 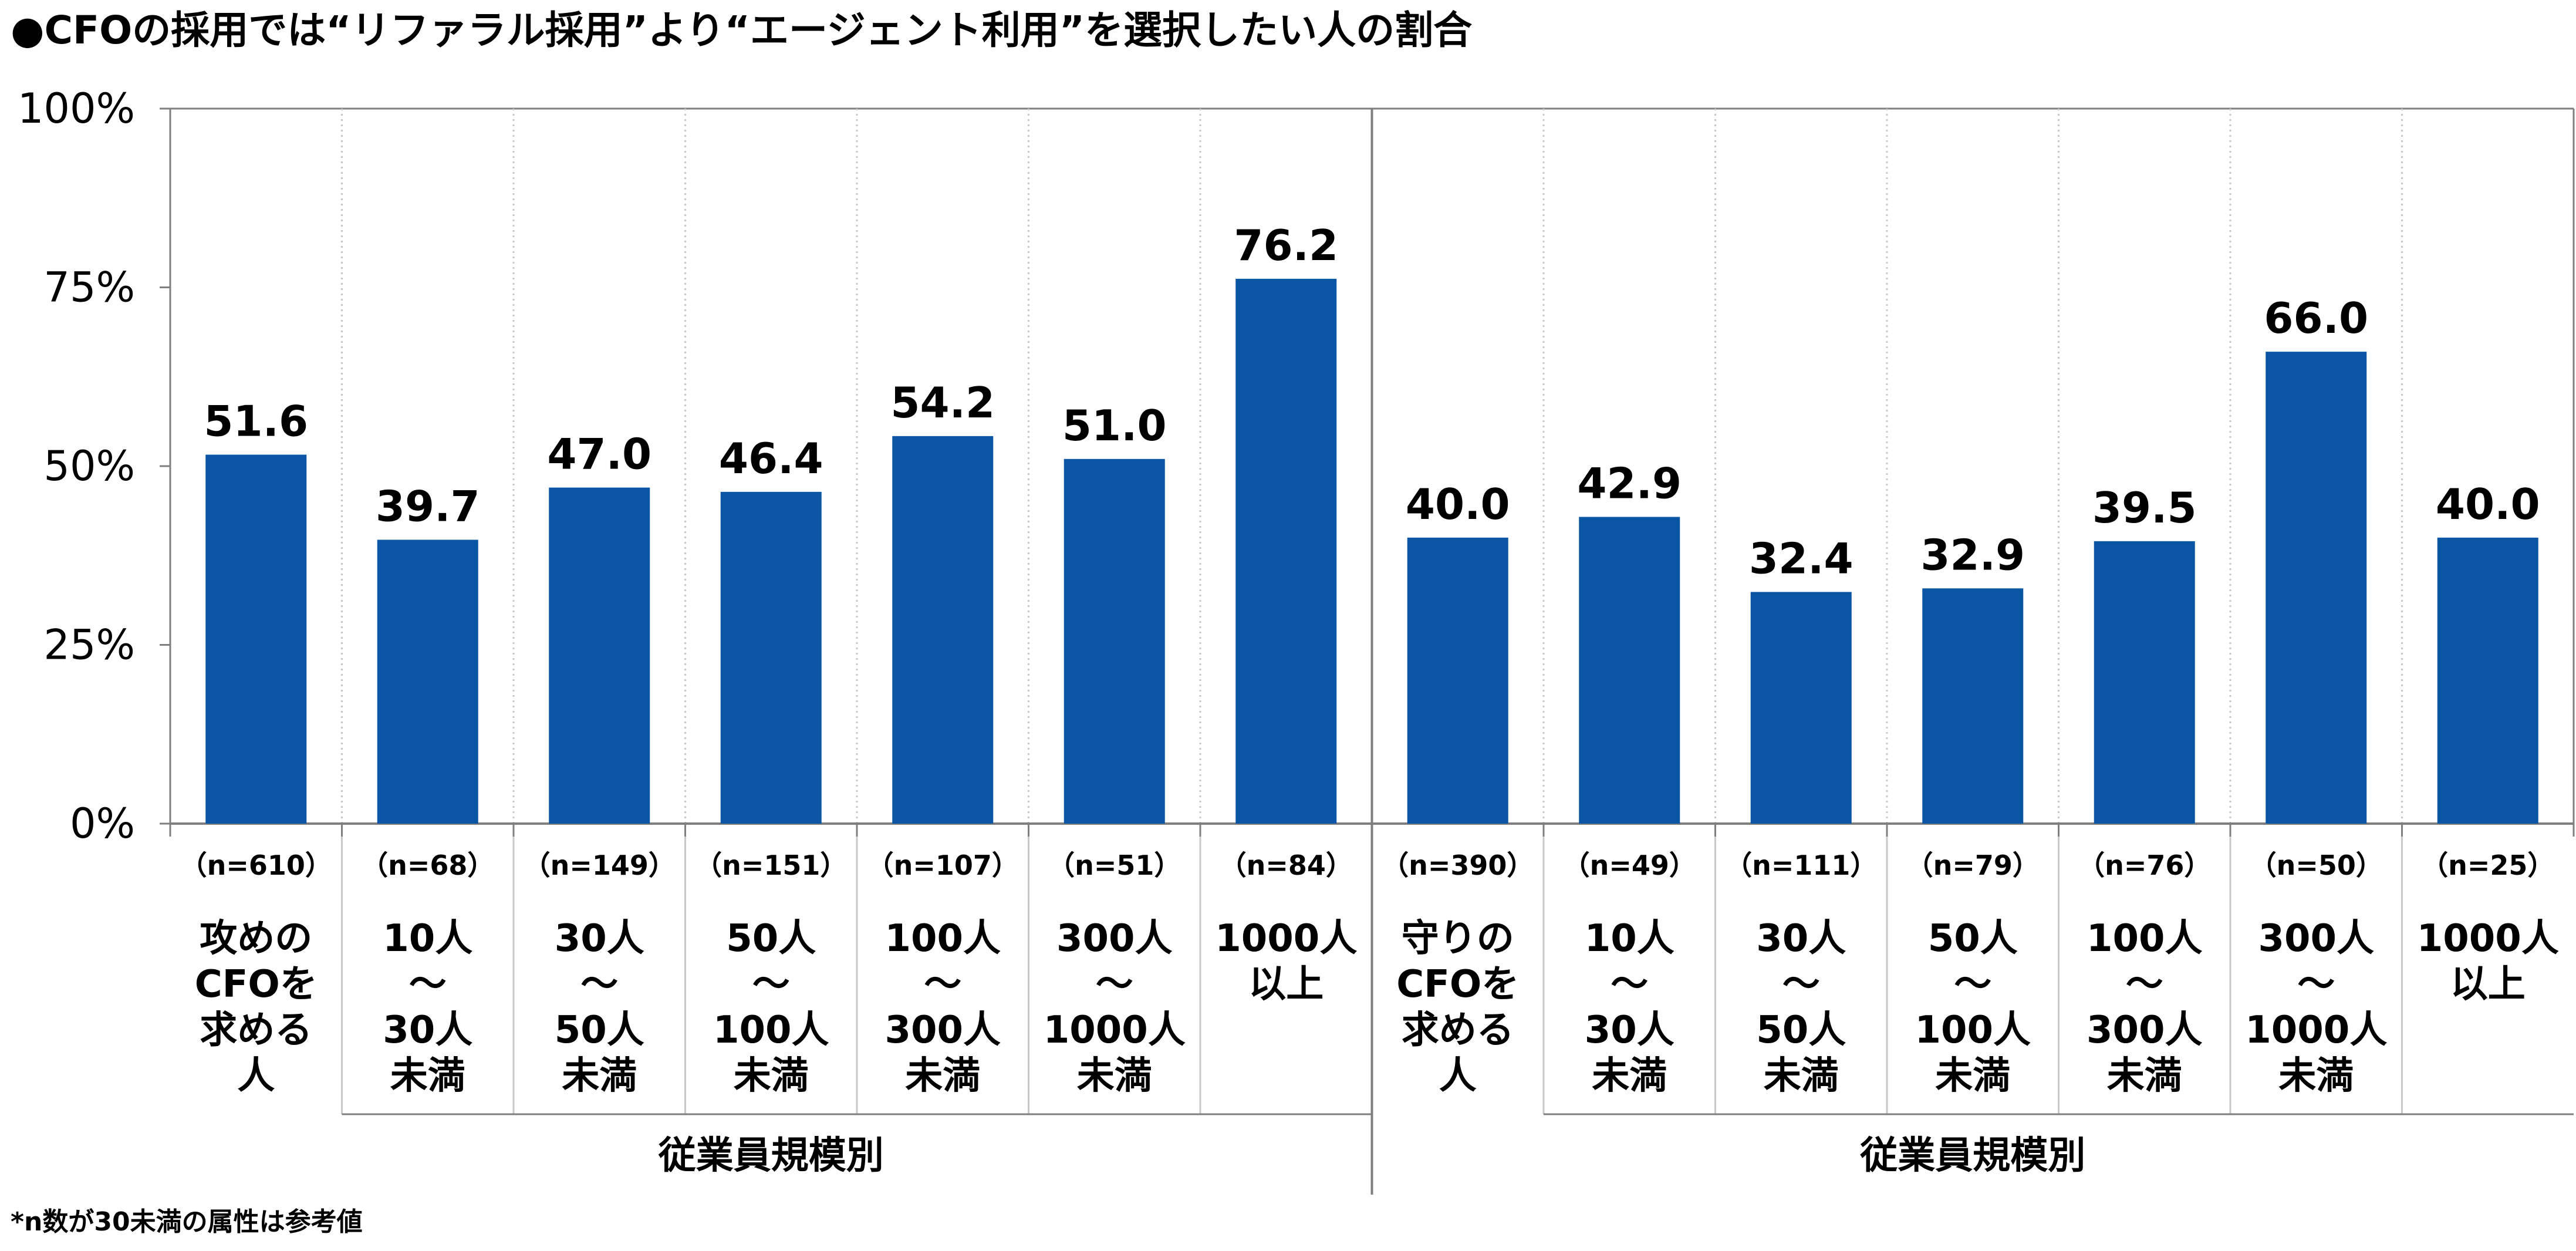 What do you see at coordinates (1801, 558) in the screenshot?
I see `data-label: 32.4` at bounding box center [1801, 558].